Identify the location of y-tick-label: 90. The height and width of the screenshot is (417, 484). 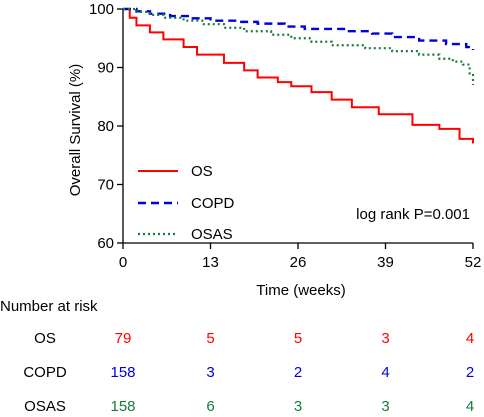
(105, 68).